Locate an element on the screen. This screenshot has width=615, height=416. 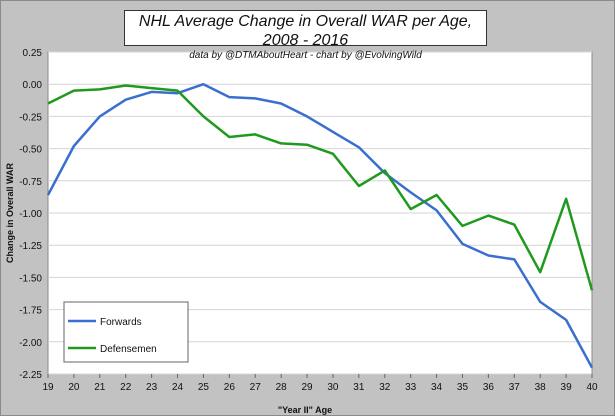
x-tick-label: 26 is located at coordinates (230, 387).